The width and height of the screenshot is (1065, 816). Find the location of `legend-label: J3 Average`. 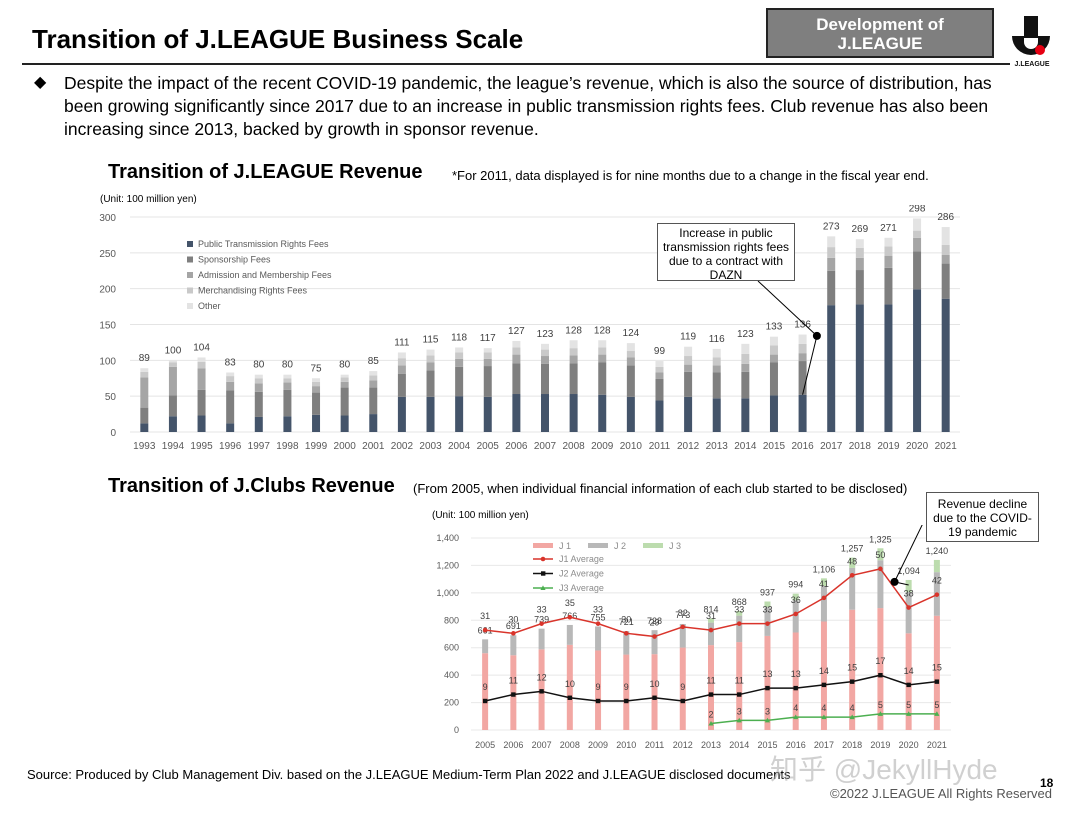

legend-label: J3 Average is located at coordinates (581, 588).